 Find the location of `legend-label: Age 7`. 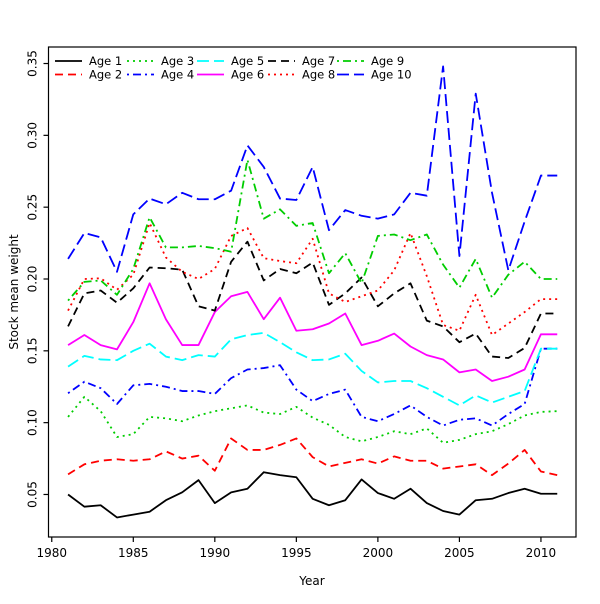

legend-label: Age 7 is located at coordinates (318, 61).